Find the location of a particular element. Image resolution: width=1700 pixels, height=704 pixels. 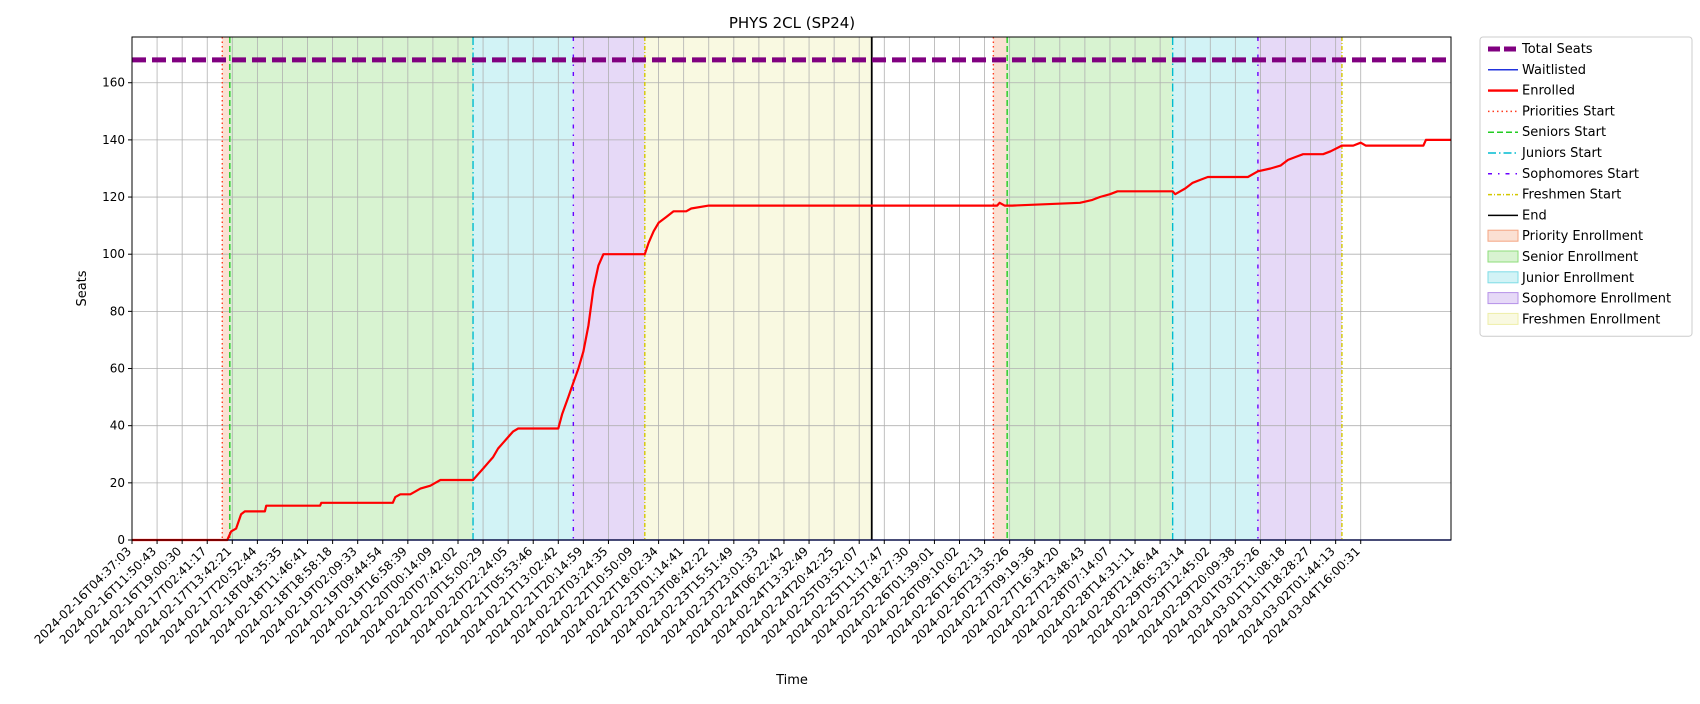

legend-label: Freshmen Enrollment is located at coordinates (1591, 319).